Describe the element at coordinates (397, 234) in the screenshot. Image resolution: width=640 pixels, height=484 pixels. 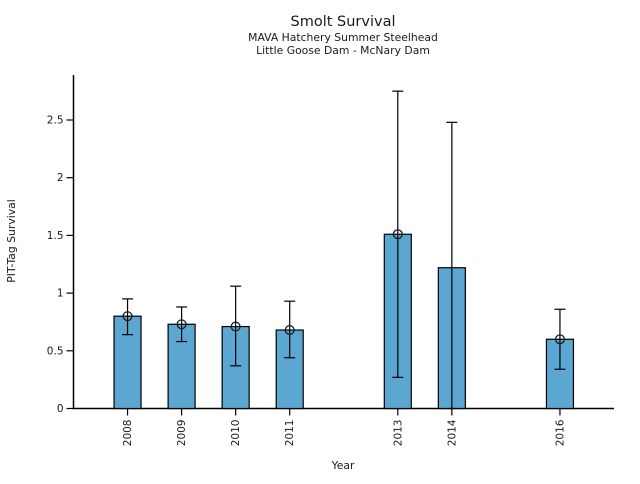
I see `point-marker-2013` at that location.